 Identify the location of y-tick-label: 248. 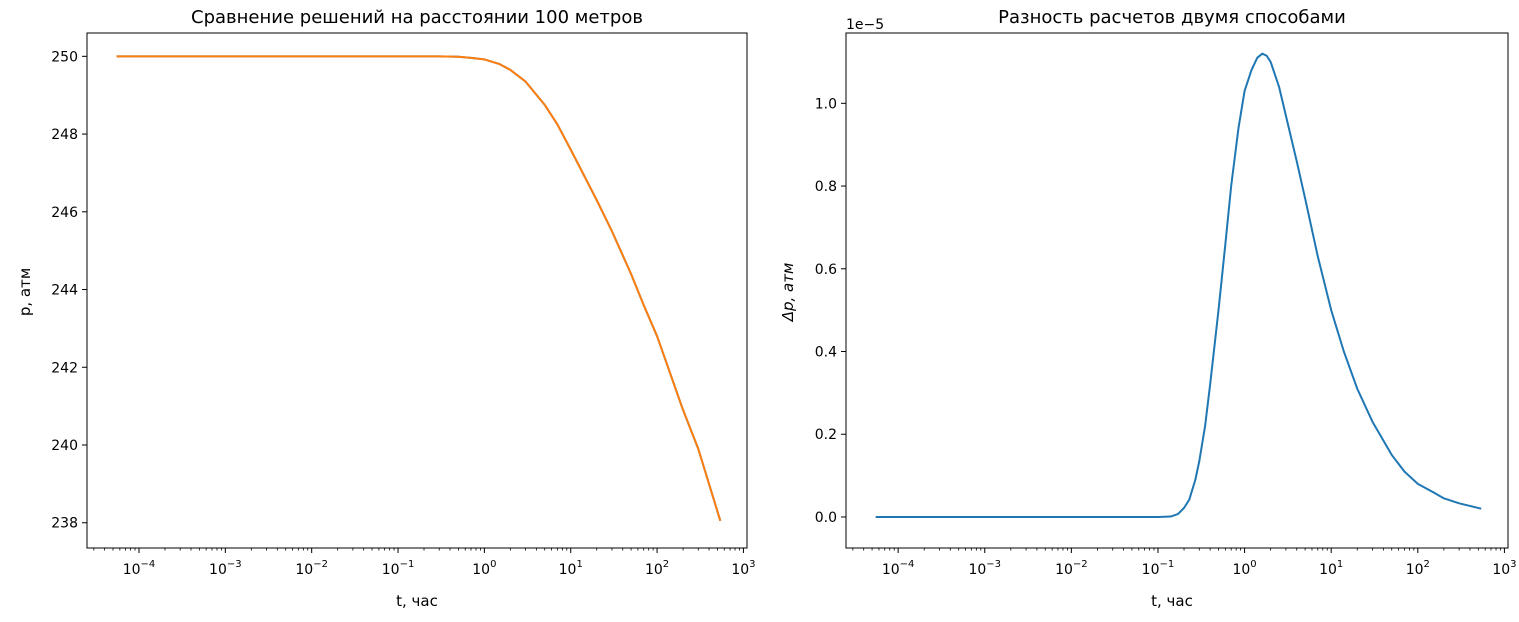
(64, 135).